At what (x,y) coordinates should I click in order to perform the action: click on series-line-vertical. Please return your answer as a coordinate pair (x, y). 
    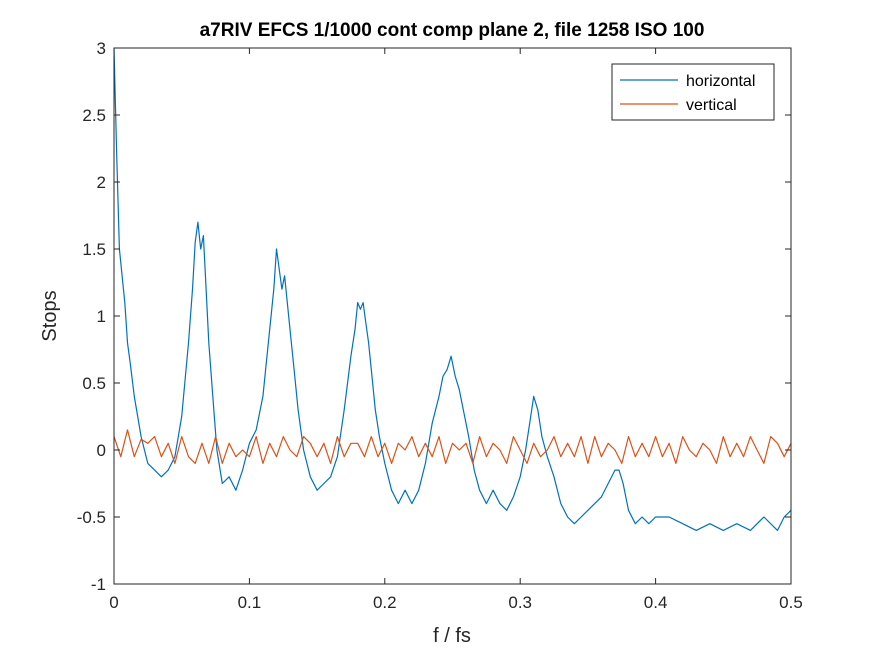
    Looking at the image, I should click on (452, 446).